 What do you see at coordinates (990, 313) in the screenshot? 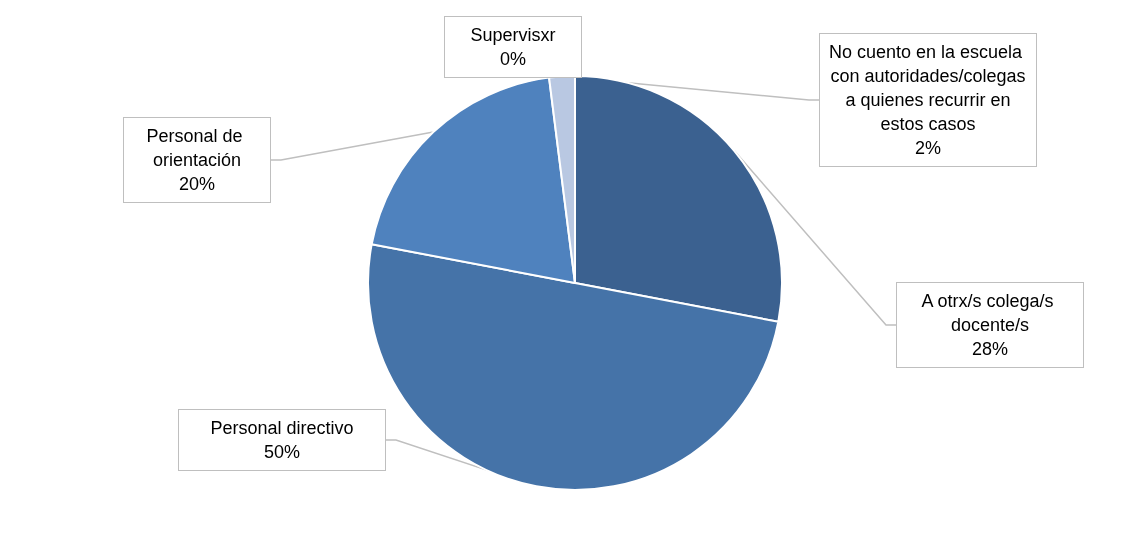
I see `slice-label: A otrx/s colega/s docente/s` at bounding box center [990, 313].